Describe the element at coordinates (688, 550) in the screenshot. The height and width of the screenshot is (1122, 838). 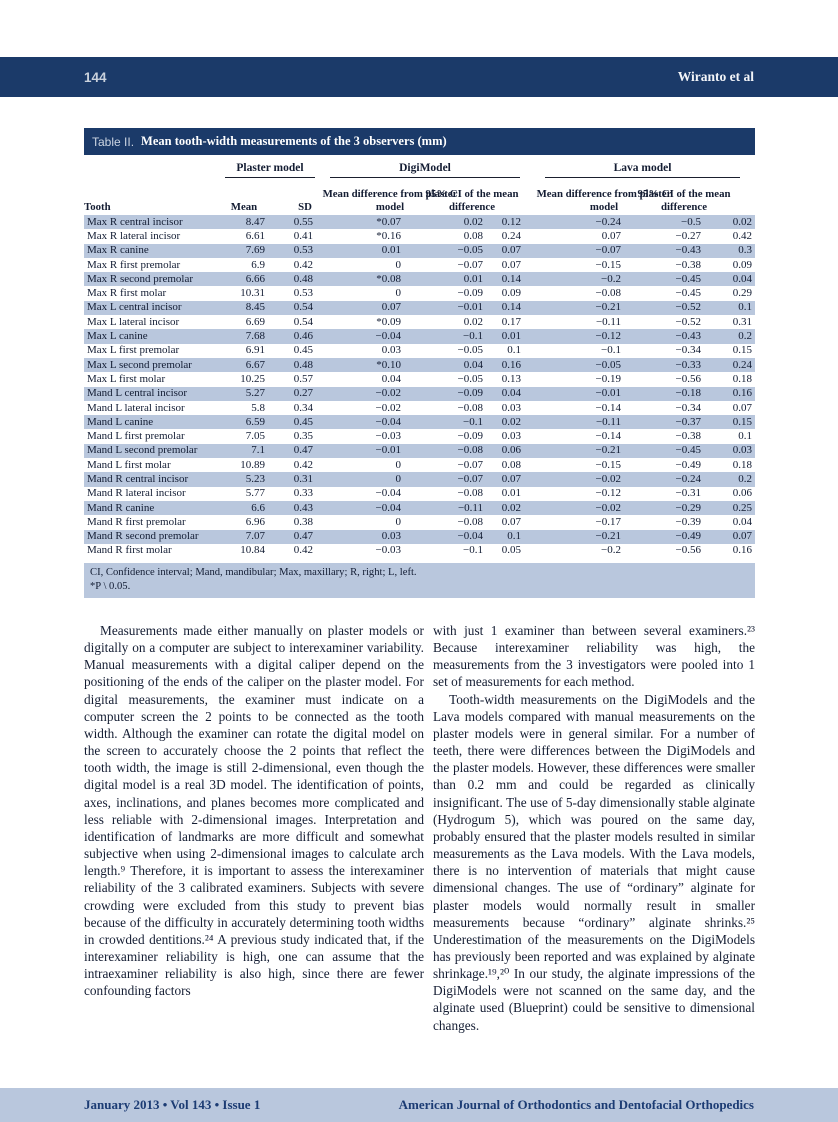
I see `value-cell: −0.56` at that location.